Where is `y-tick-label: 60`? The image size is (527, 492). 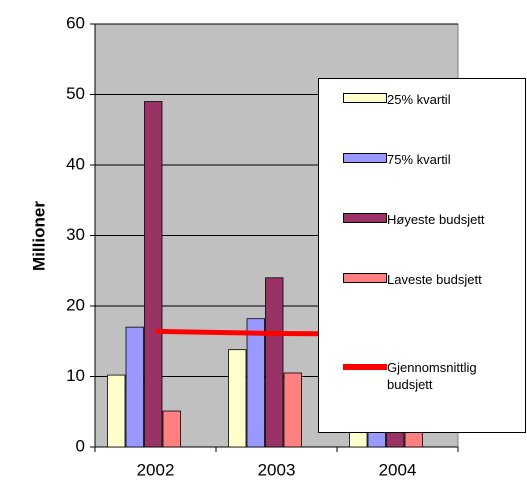
y-tick-label: 60 is located at coordinates (75, 22).